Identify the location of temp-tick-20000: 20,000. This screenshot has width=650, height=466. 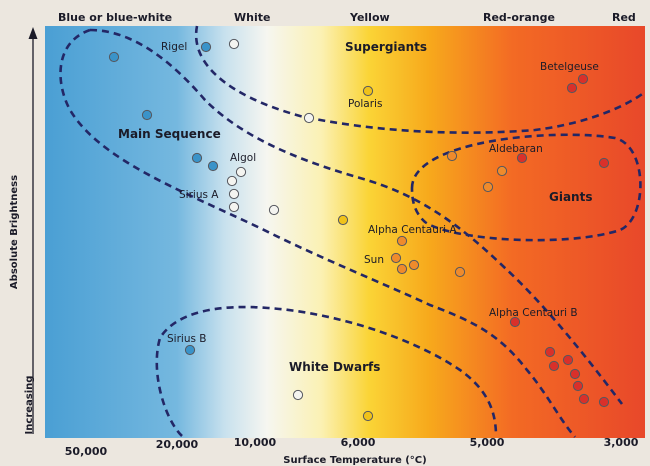
(177, 444).